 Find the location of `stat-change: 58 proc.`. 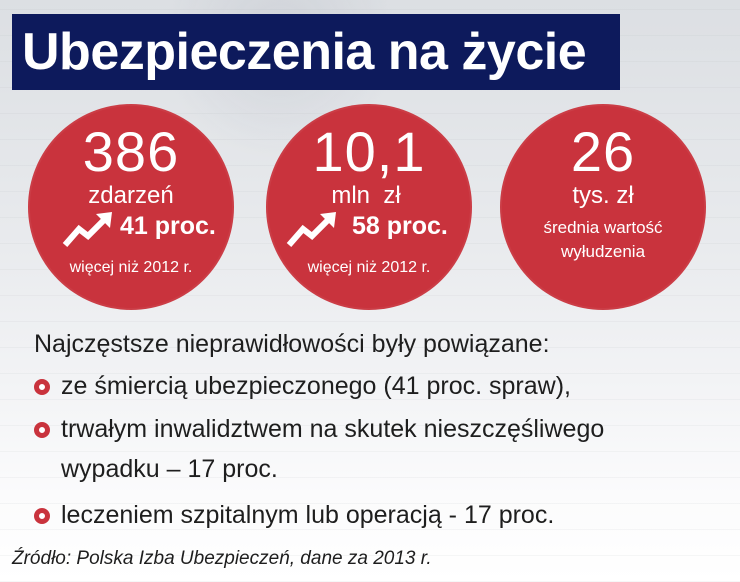

stat-change: 58 proc. is located at coordinates (400, 226).